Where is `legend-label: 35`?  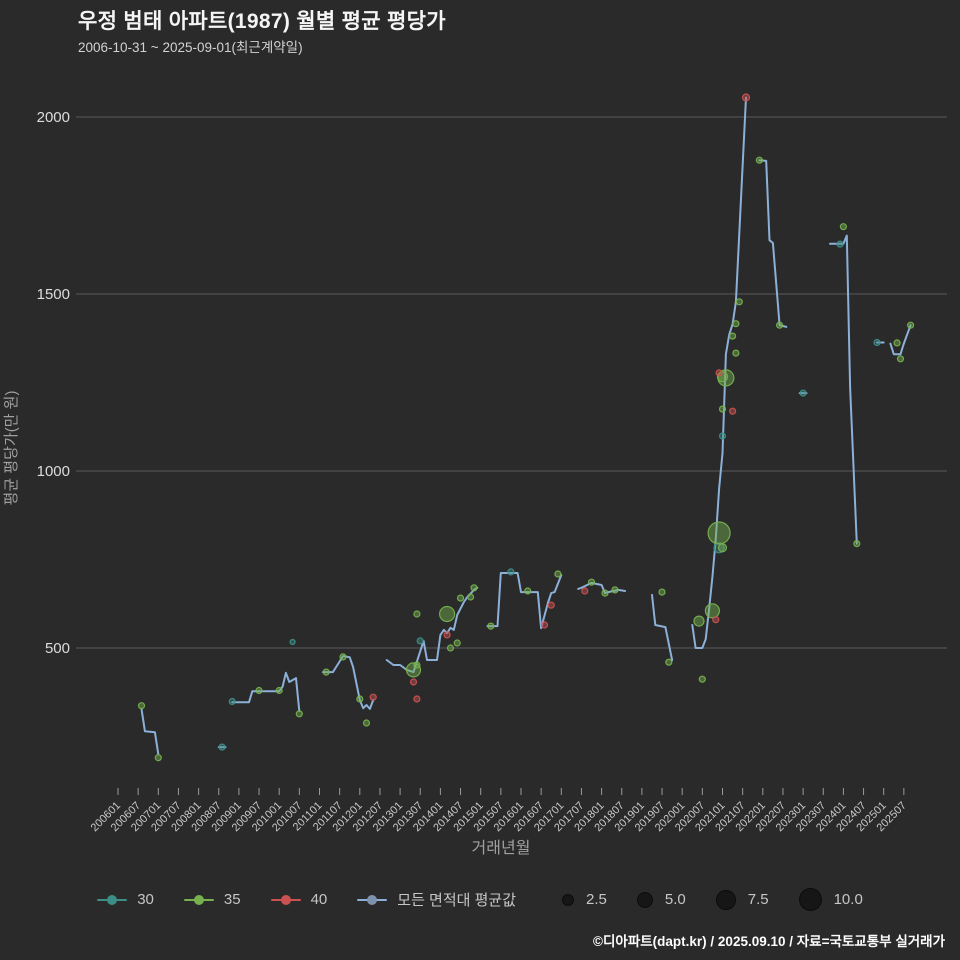 legend-label: 35 is located at coordinates (232, 899).